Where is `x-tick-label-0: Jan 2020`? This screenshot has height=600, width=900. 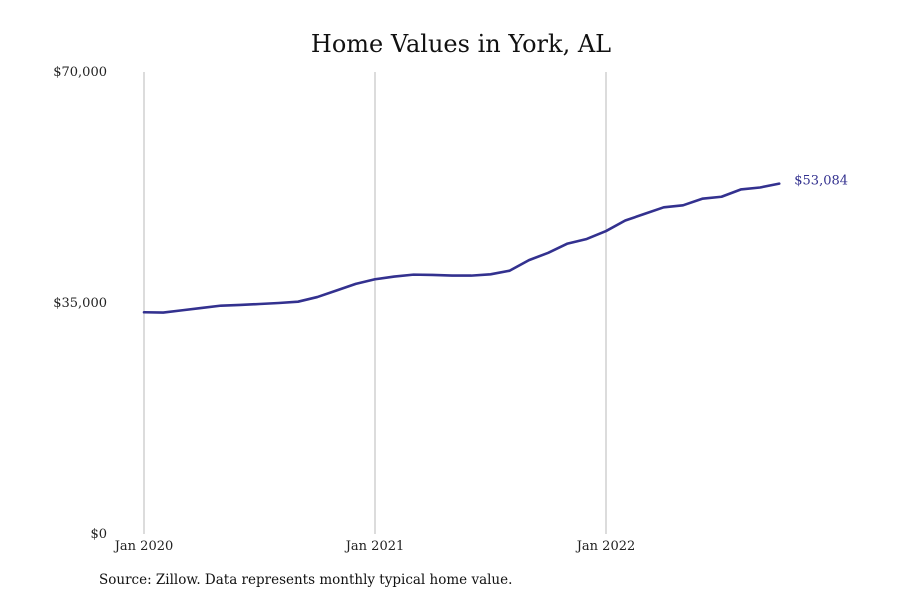 x-tick-label-0: Jan 2020 is located at coordinates (143, 546).